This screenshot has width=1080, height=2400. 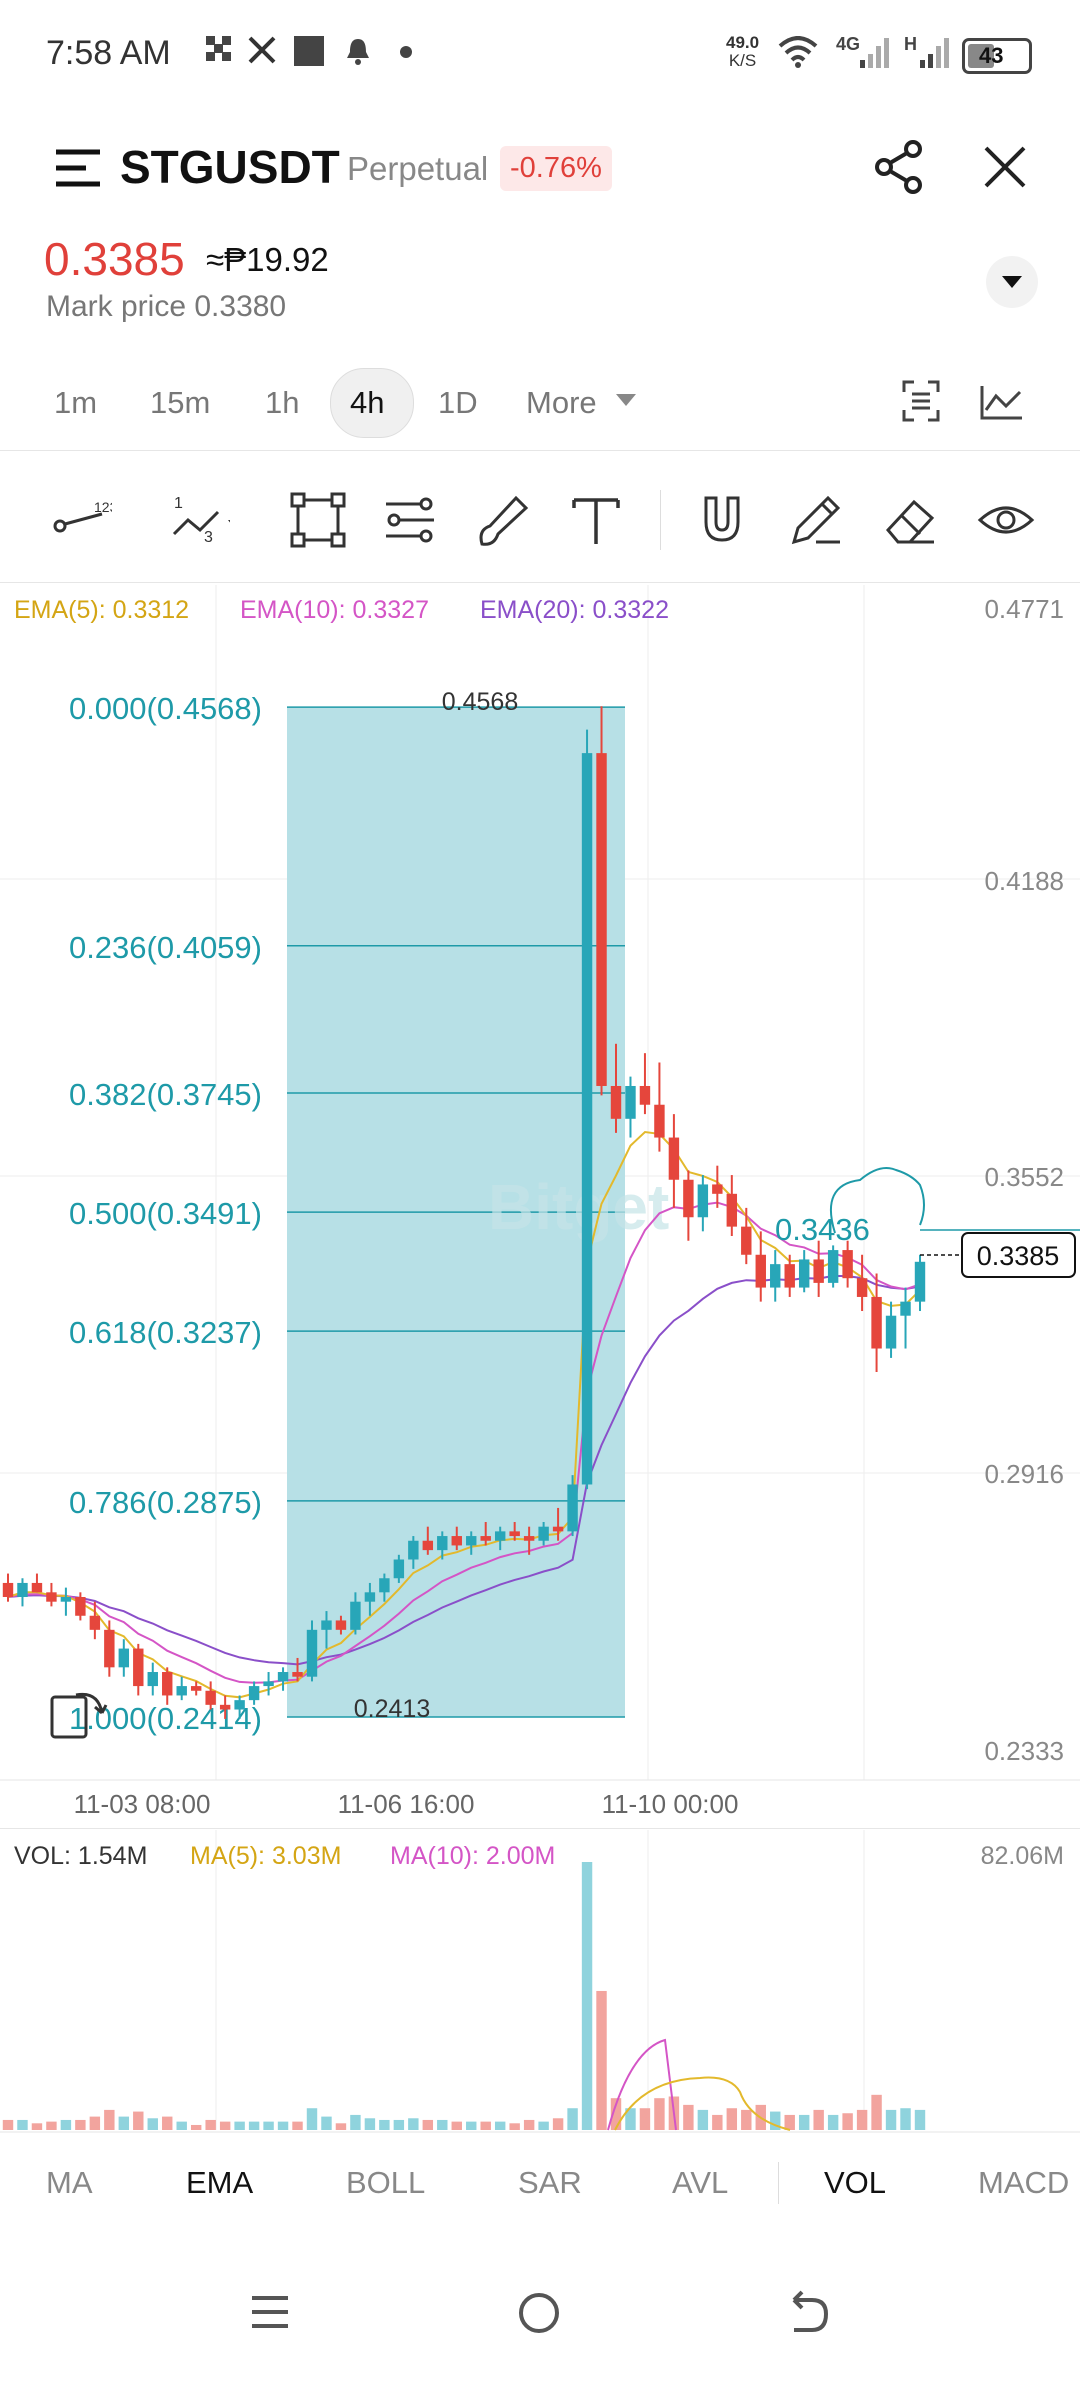 I want to click on shape-tool-icon, so click(x=318, y=520).